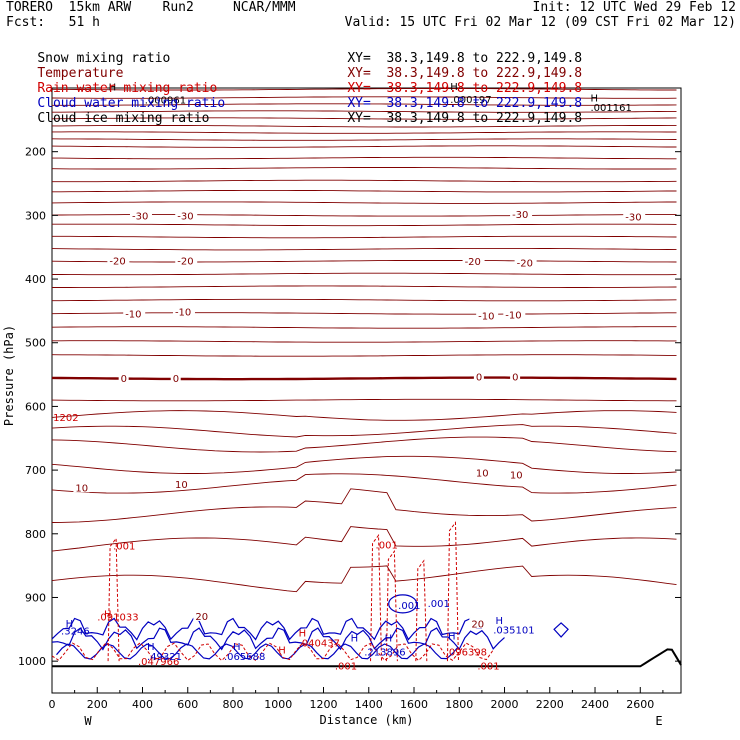 This screenshot has width=740, height=740. What do you see at coordinates (35, 597) in the screenshot?
I see `y-tick-label: 900` at bounding box center [35, 597].